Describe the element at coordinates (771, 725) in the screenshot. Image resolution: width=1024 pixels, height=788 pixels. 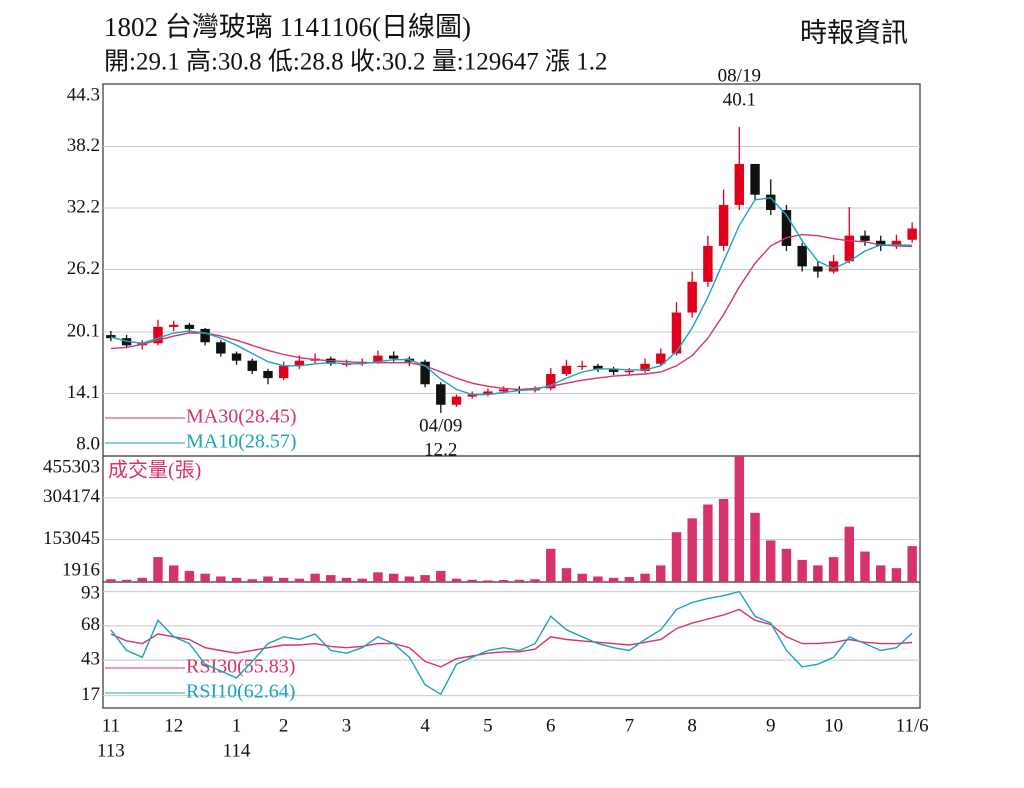
I see `x-tick-label: 9` at that location.